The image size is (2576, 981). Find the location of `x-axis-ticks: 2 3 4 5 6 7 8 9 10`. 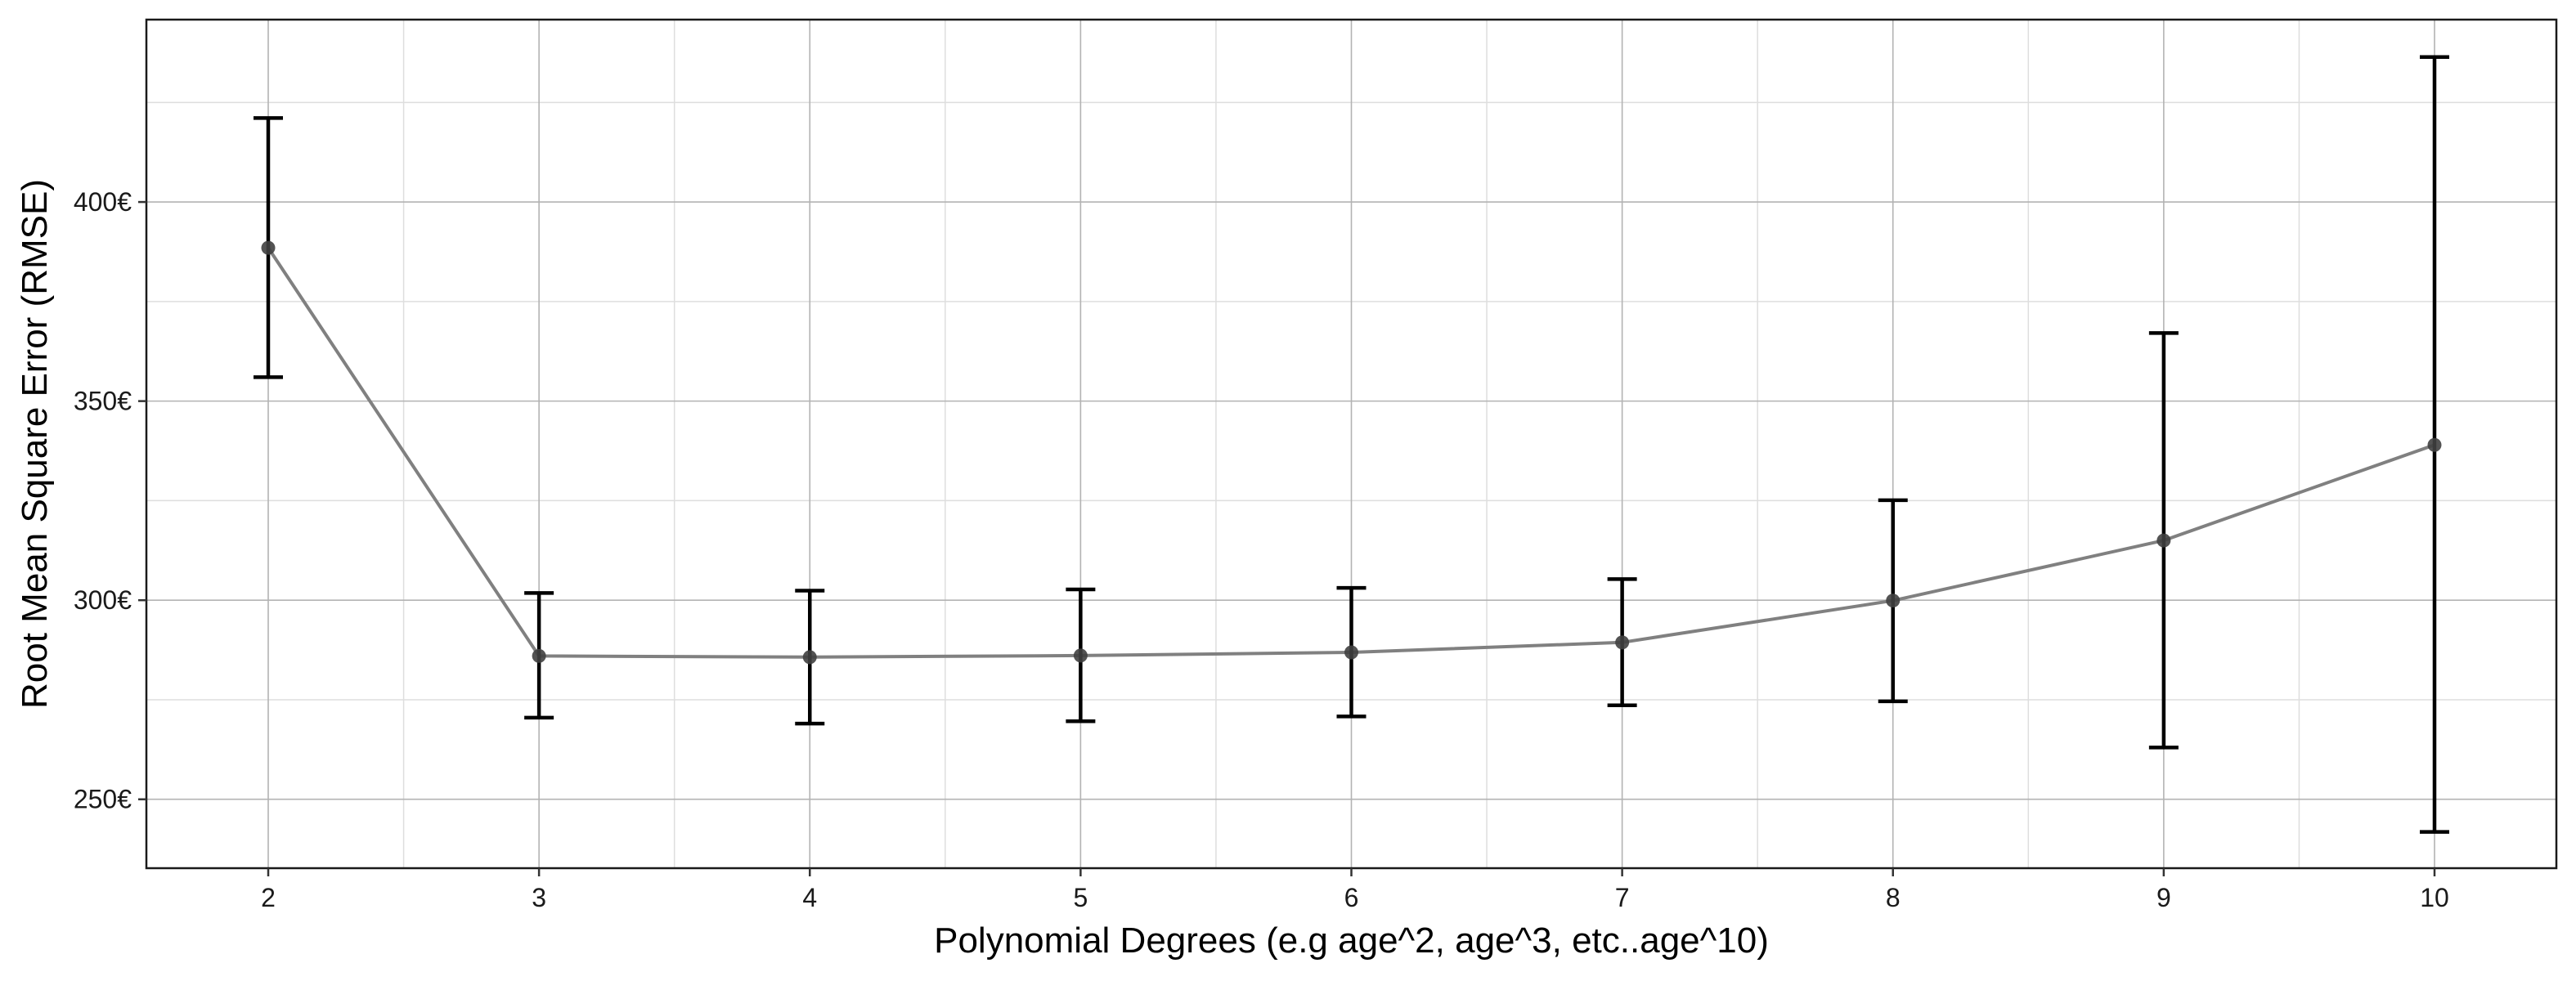

x-axis-ticks: 2 3 4 5 6 7 8 9 10 is located at coordinates (1355, 890).